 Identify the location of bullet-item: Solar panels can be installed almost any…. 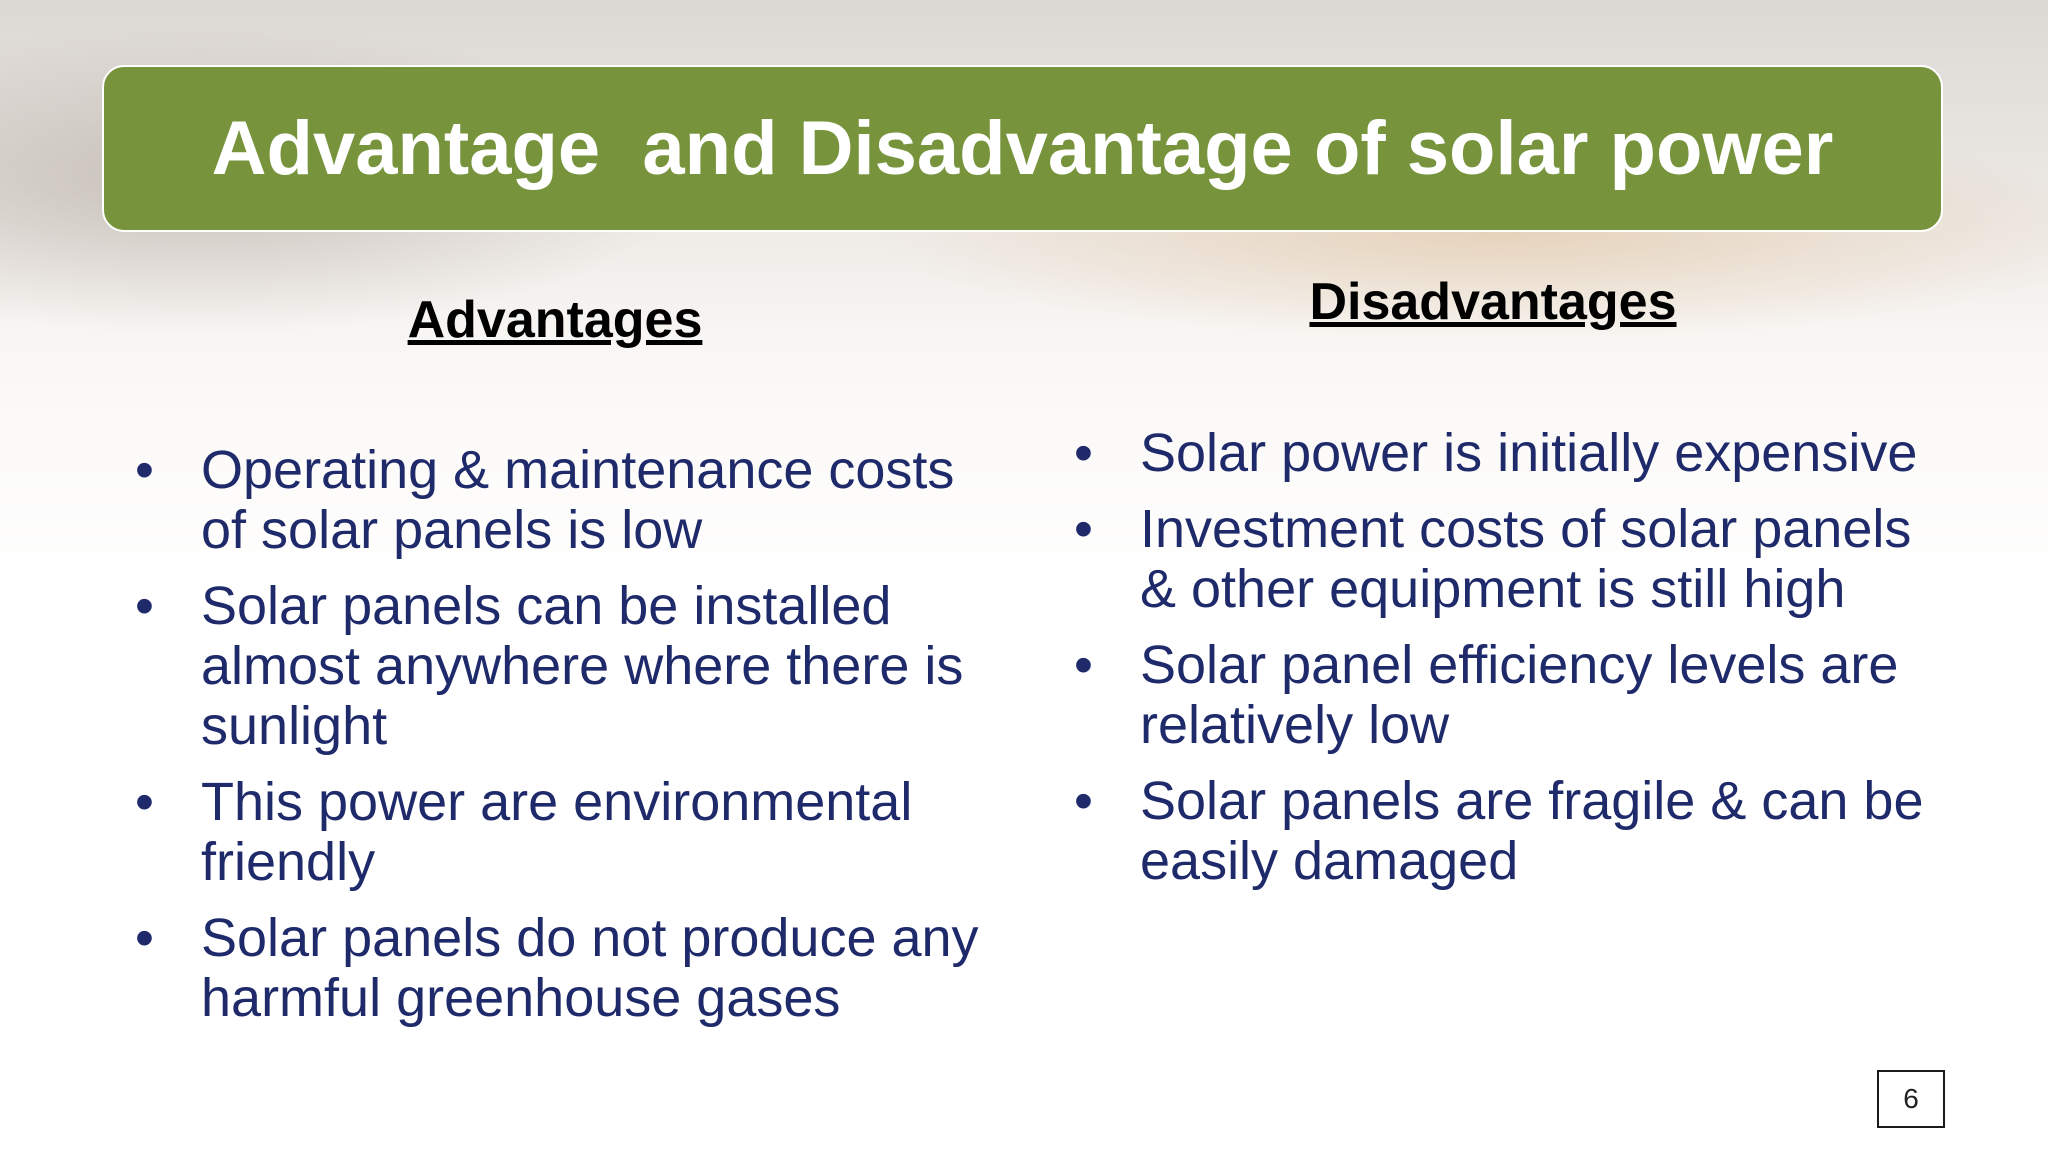
(568, 666).